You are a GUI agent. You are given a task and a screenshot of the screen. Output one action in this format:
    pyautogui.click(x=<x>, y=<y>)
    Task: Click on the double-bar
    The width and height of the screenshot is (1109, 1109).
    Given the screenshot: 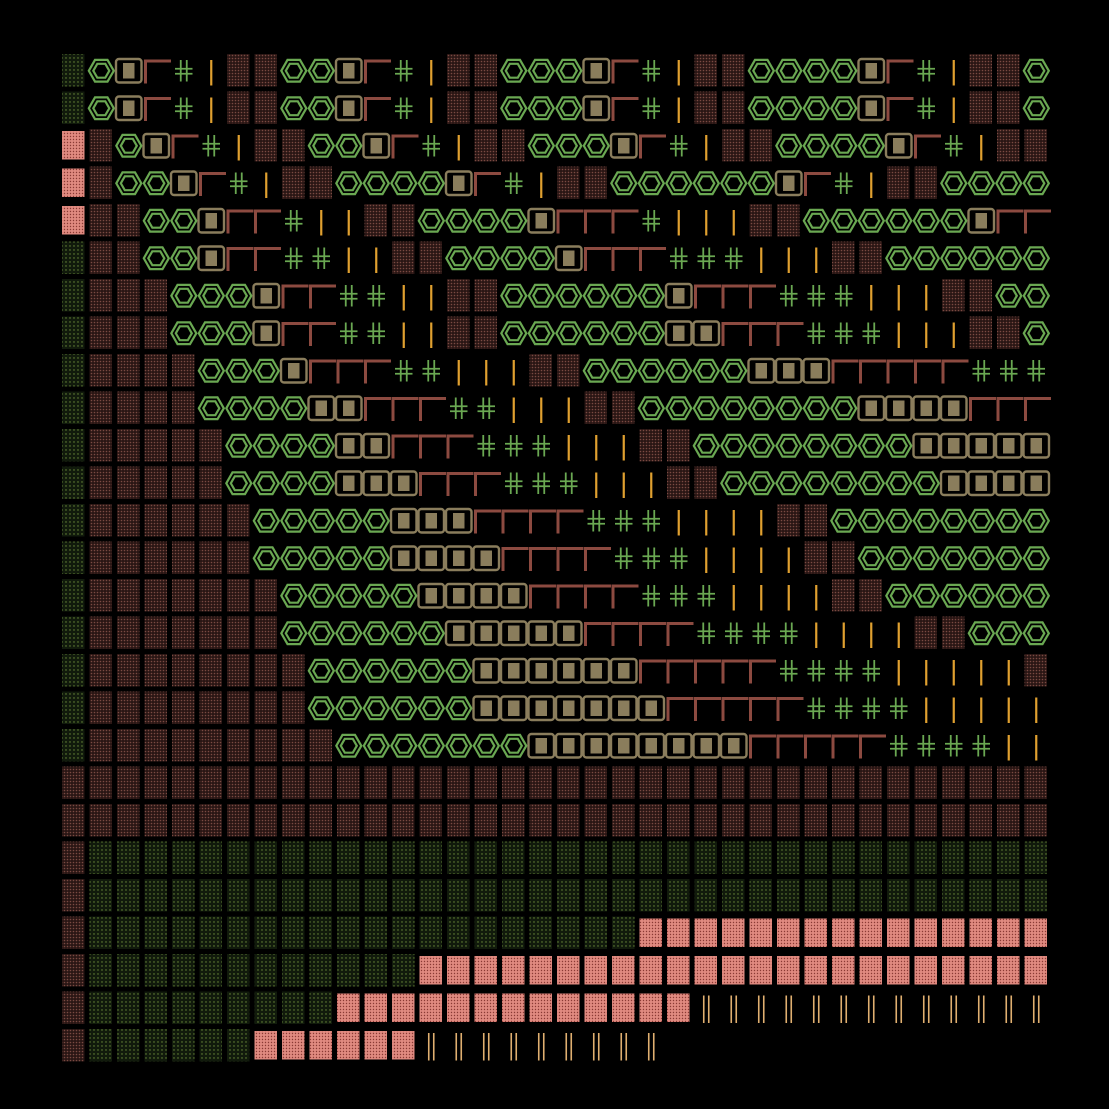 What is the action you would take?
    pyautogui.click(x=431, y=1047)
    